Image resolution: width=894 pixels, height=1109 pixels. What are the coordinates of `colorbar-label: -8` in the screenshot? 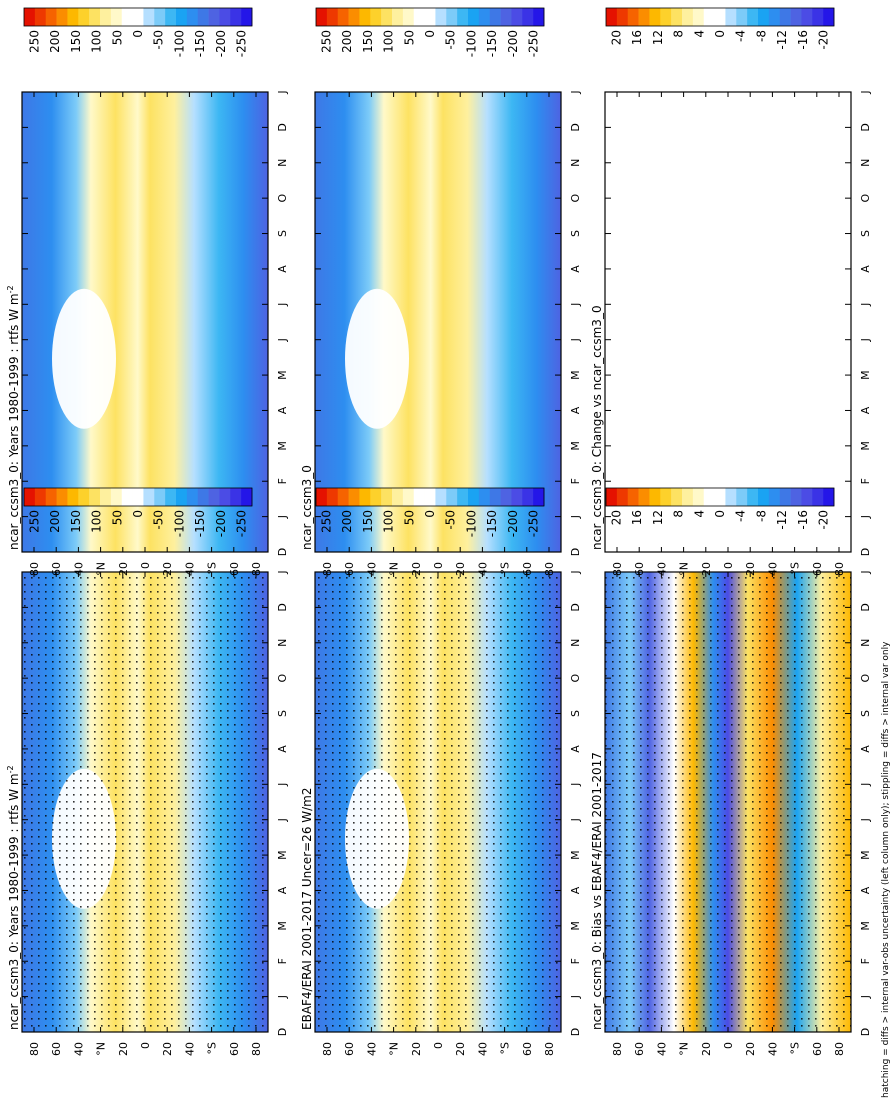 It's located at (761, 516).